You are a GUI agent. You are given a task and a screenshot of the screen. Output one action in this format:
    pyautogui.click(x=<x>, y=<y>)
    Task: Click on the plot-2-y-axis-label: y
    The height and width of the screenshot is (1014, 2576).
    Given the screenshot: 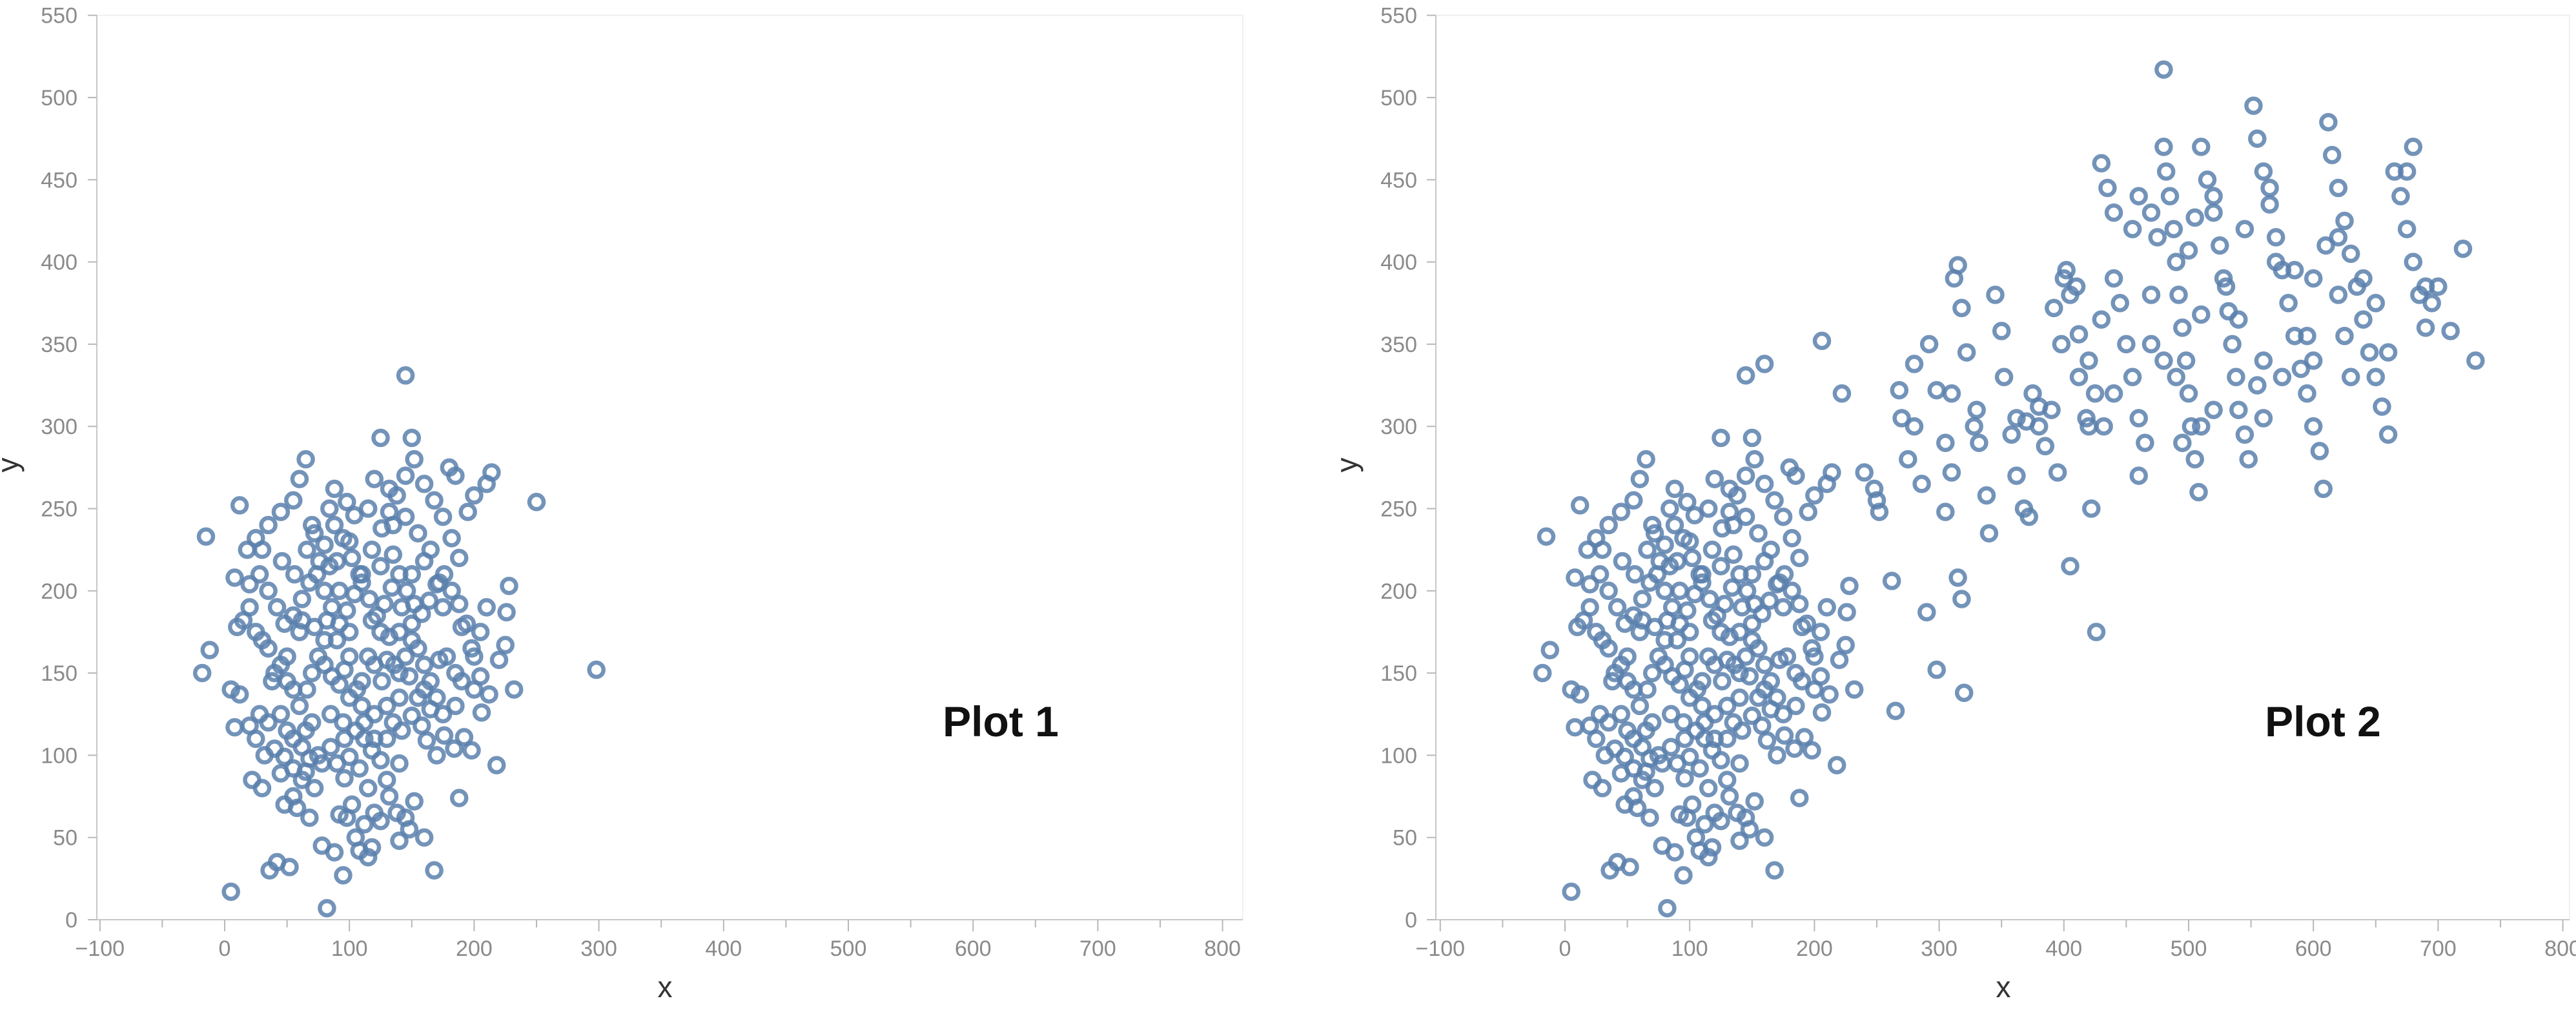 What is the action you would take?
    pyautogui.click(x=1347, y=465)
    